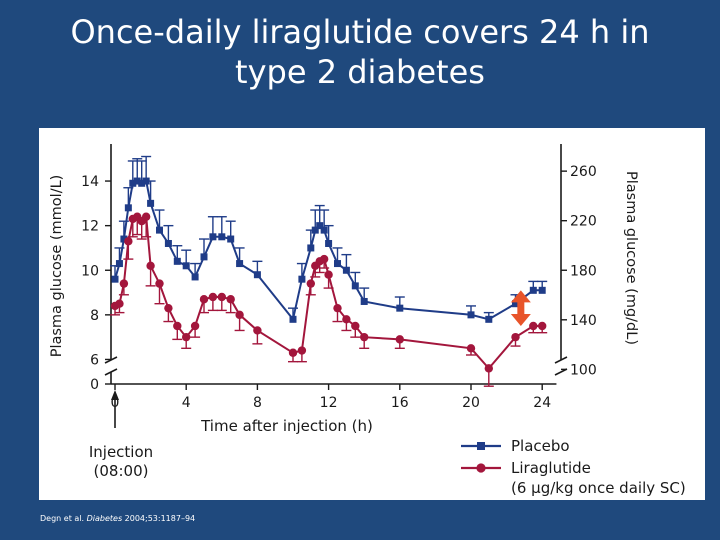 Image resolution: width=720 pixels, height=540 pixels. Describe the element at coordinates (360, 32) in the screenshot. I see `slide-title-line-1: Once-daily liraglutide covers 24 h in` at that location.